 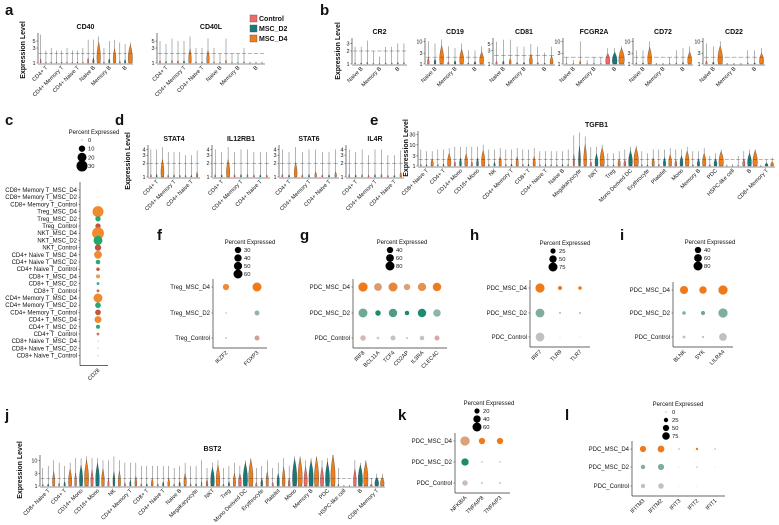 What do you see at coordinates (41, 299) in the screenshot?
I see `row-label: CD4+ Memory T_MSC_D4` at bounding box center [41, 299].